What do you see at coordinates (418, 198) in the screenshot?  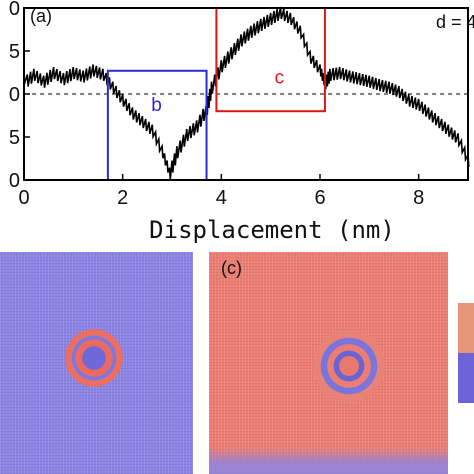 I see `x-tick-label: 8` at bounding box center [418, 198].